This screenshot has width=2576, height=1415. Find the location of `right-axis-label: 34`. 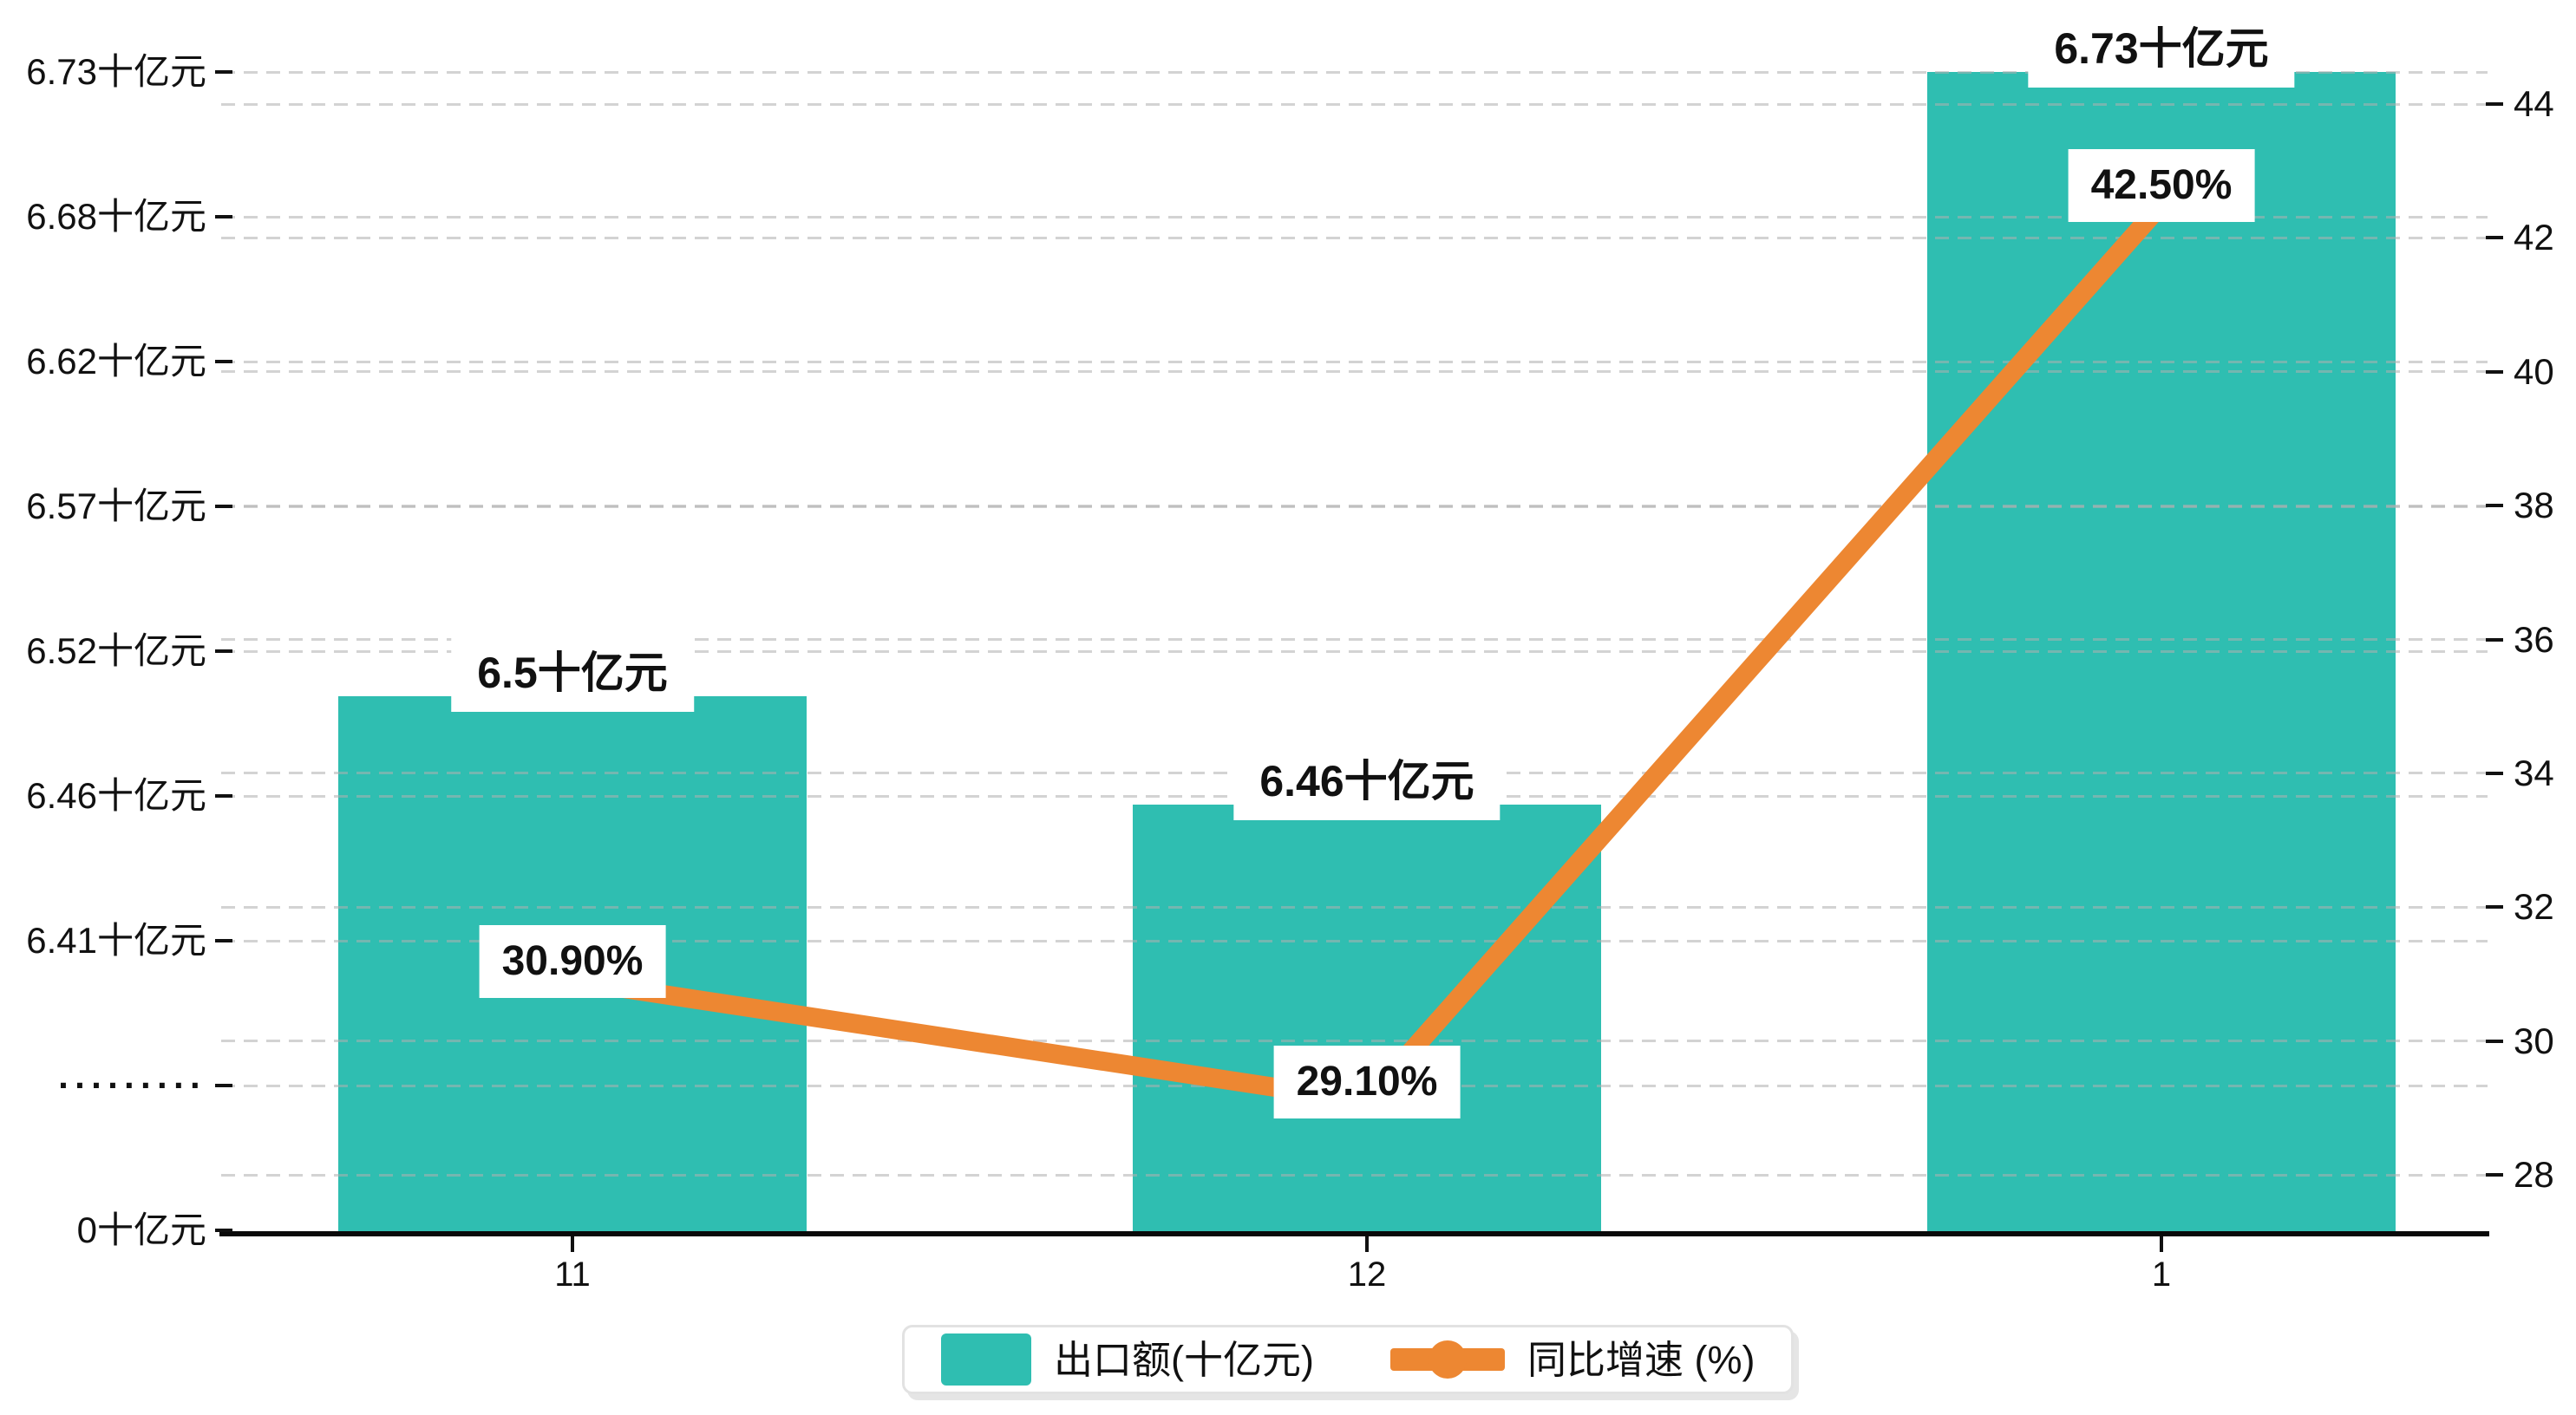

right-axis-label: 34 is located at coordinates (2534, 772).